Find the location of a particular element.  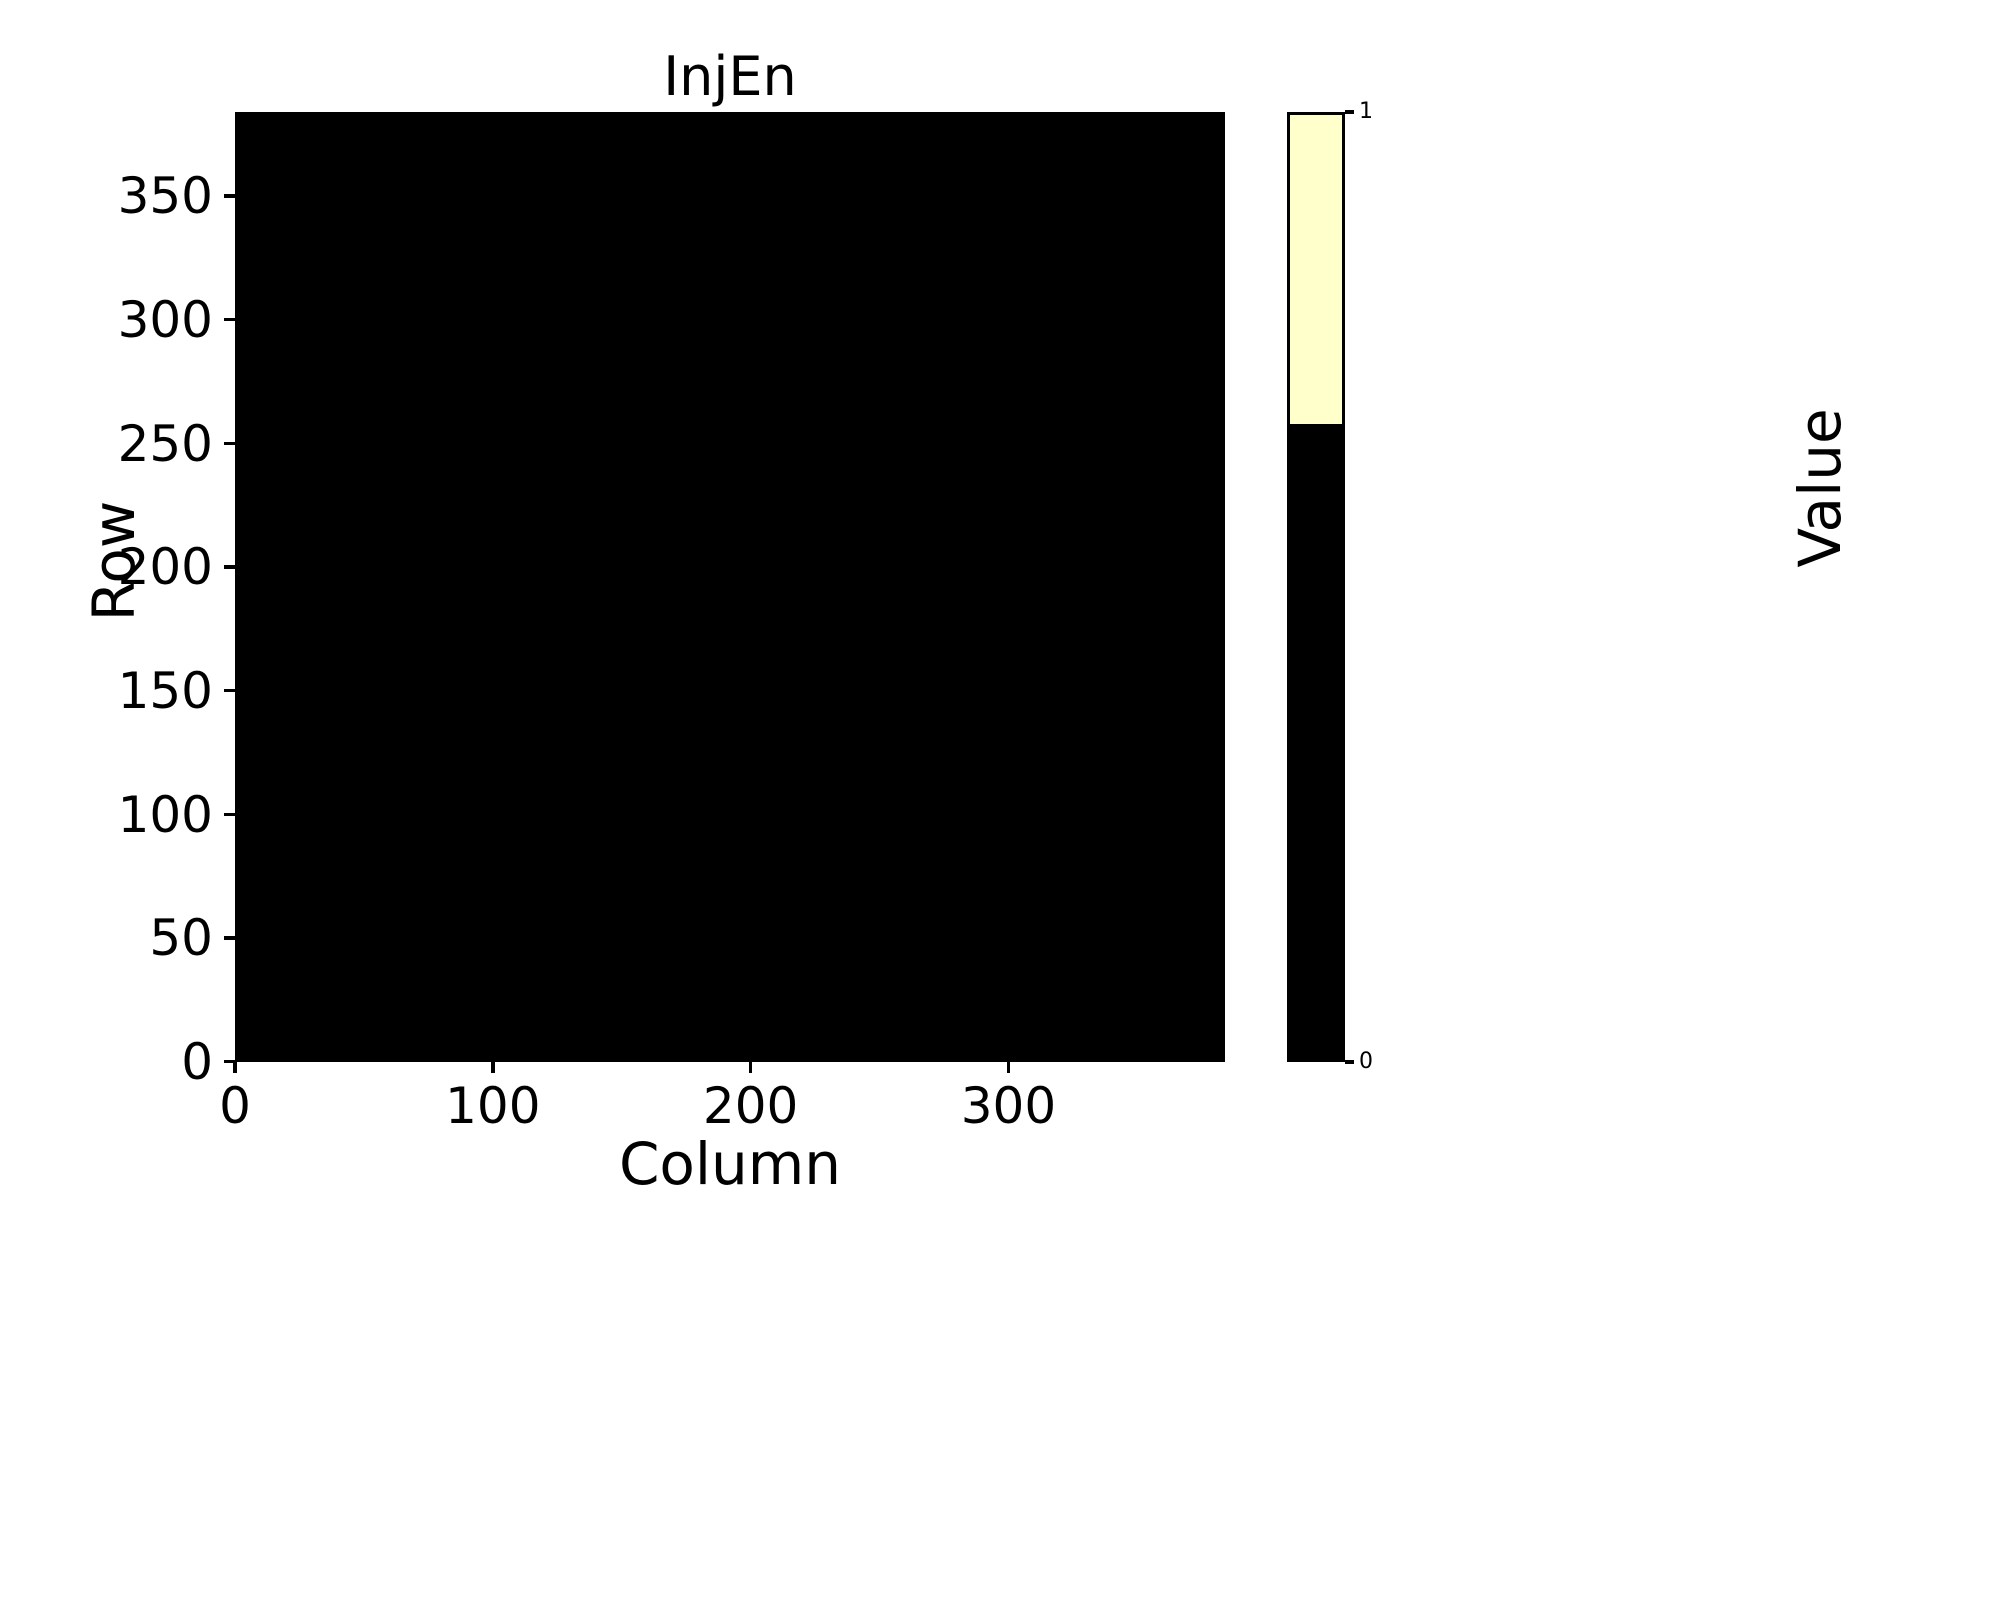

y-tick-label: 50 is located at coordinates (181, 938).